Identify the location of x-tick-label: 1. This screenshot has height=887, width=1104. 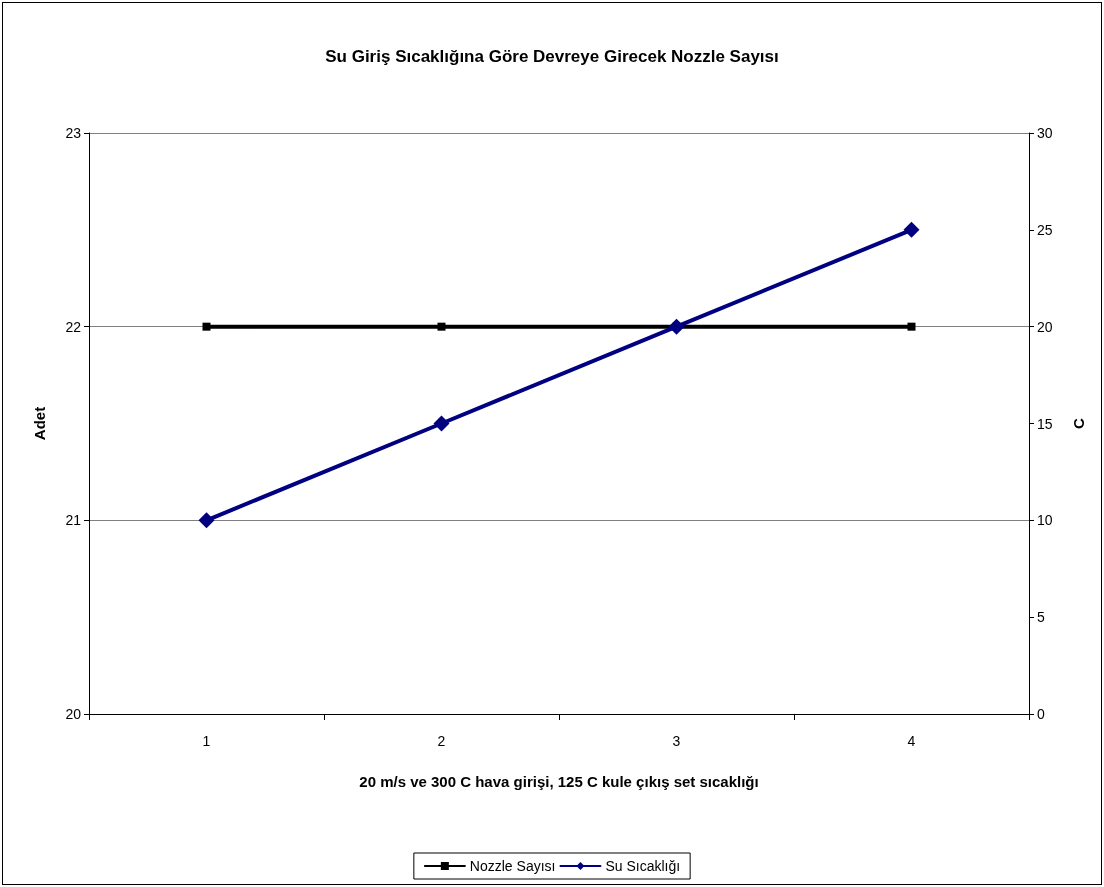
(206, 741).